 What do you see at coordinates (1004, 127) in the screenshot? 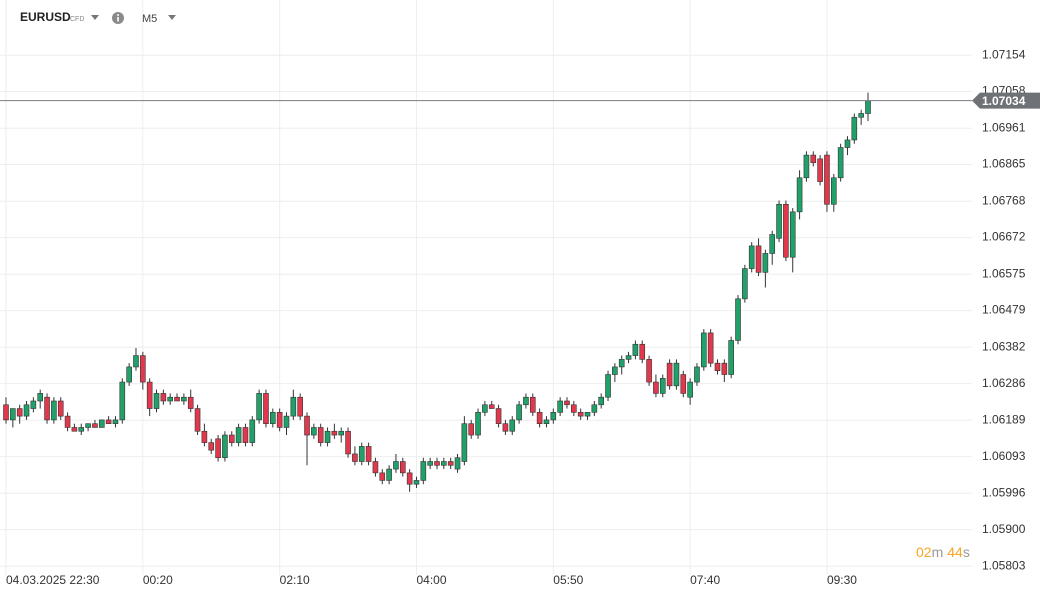
I see `y-tick-label: 1.06961` at bounding box center [1004, 127].